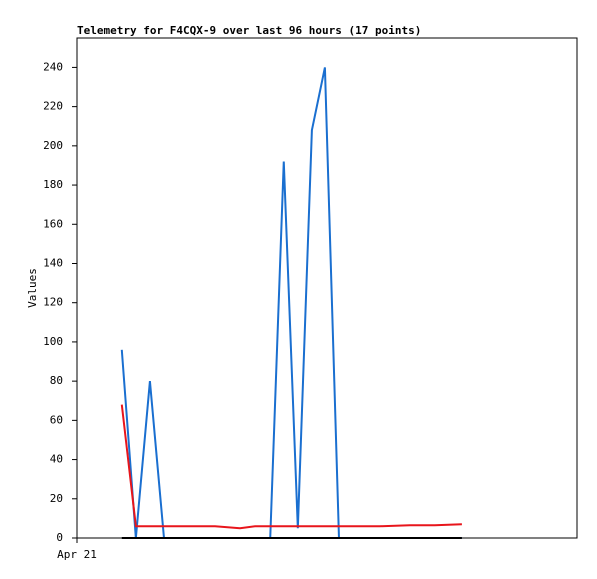  What do you see at coordinates (56, 498) in the screenshot?
I see `y-tick-label: 20` at bounding box center [56, 498].